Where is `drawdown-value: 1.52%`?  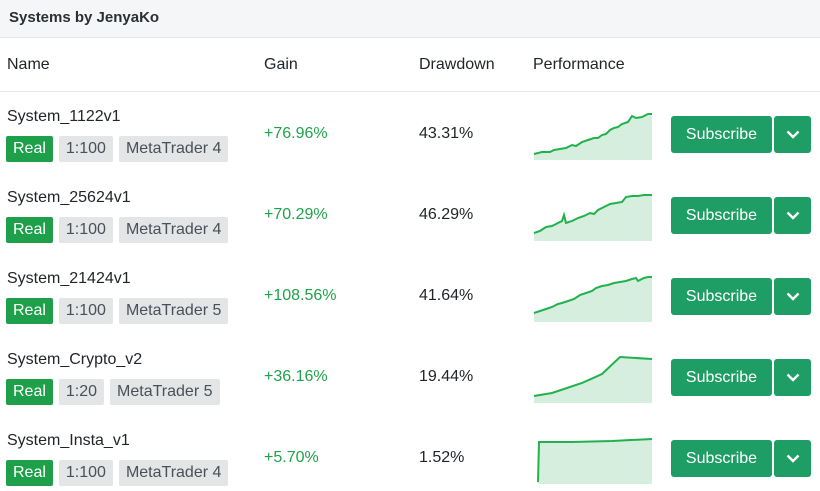
drawdown-value: 1.52% is located at coordinates (442, 457).